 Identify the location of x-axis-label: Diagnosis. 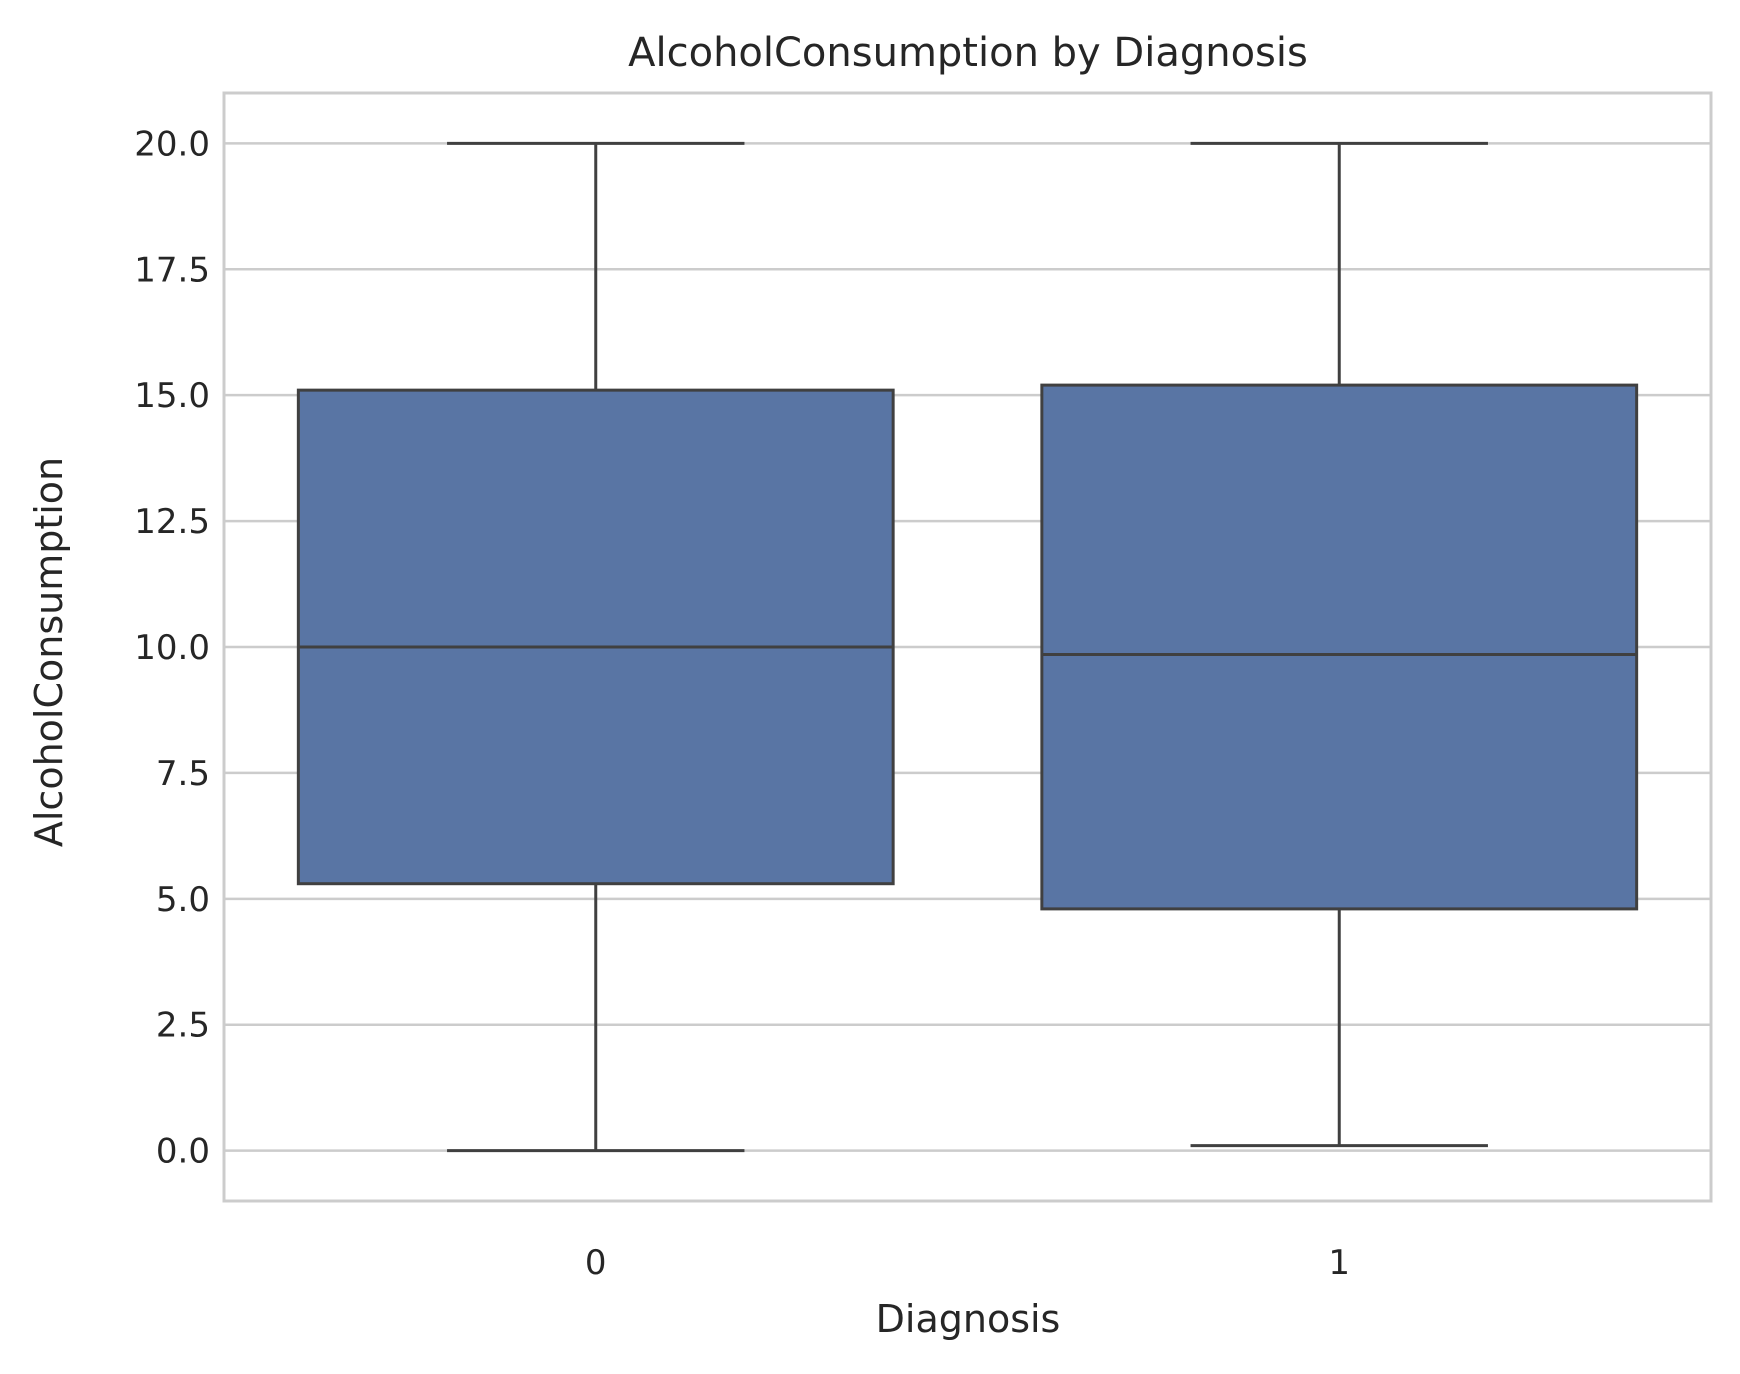
(968, 1319).